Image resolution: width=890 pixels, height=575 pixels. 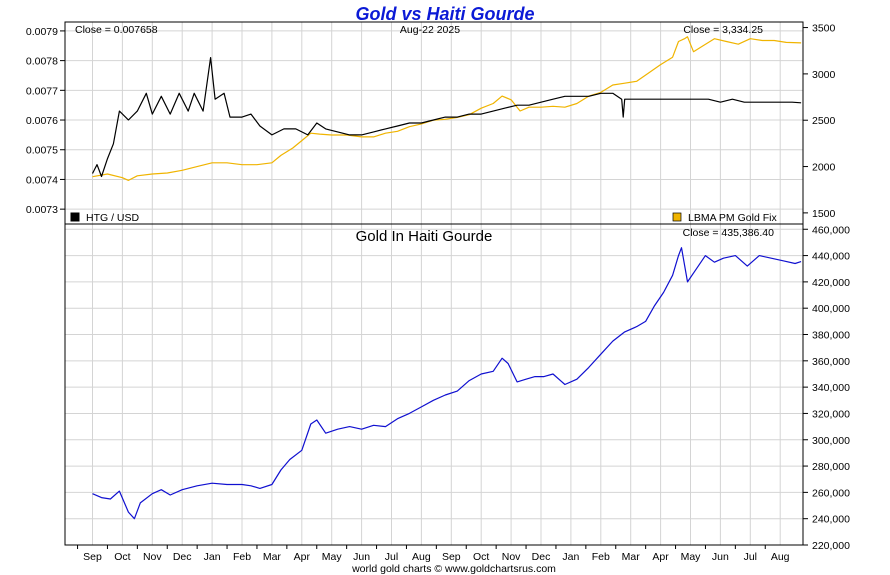 I want to click on bottom-right-tick-label: 240,000, so click(x=831, y=520).